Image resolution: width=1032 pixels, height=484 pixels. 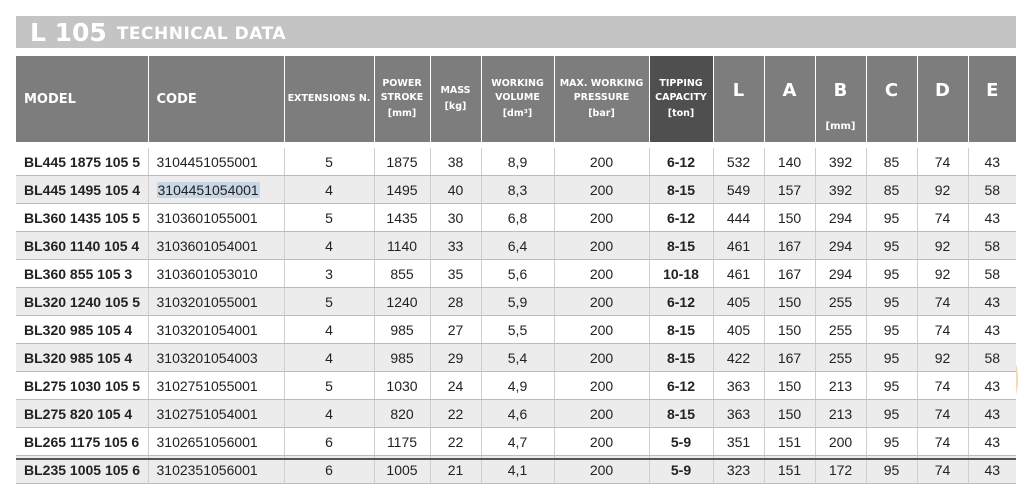 I want to click on cell-code: 3103201054001, so click(x=216, y=329).